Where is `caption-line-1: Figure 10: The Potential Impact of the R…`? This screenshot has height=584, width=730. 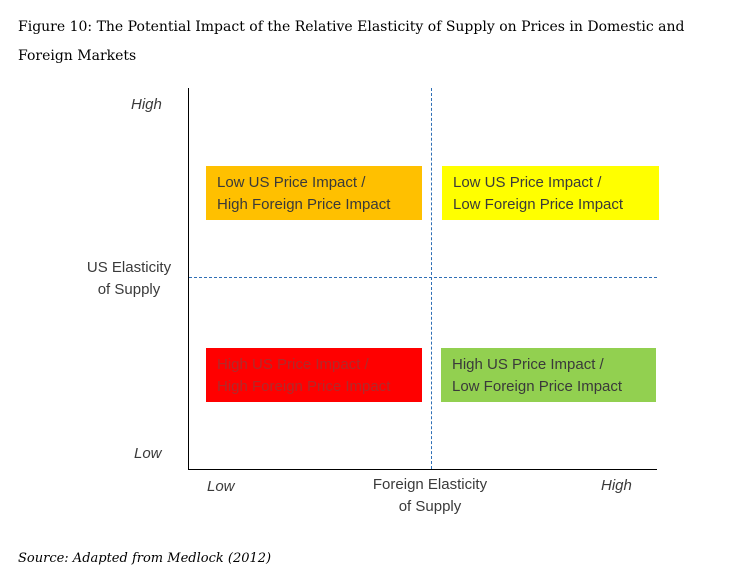 caption-line-1: Figure 10: The Potential Impact of the R… is located at coordinates (351, 27).